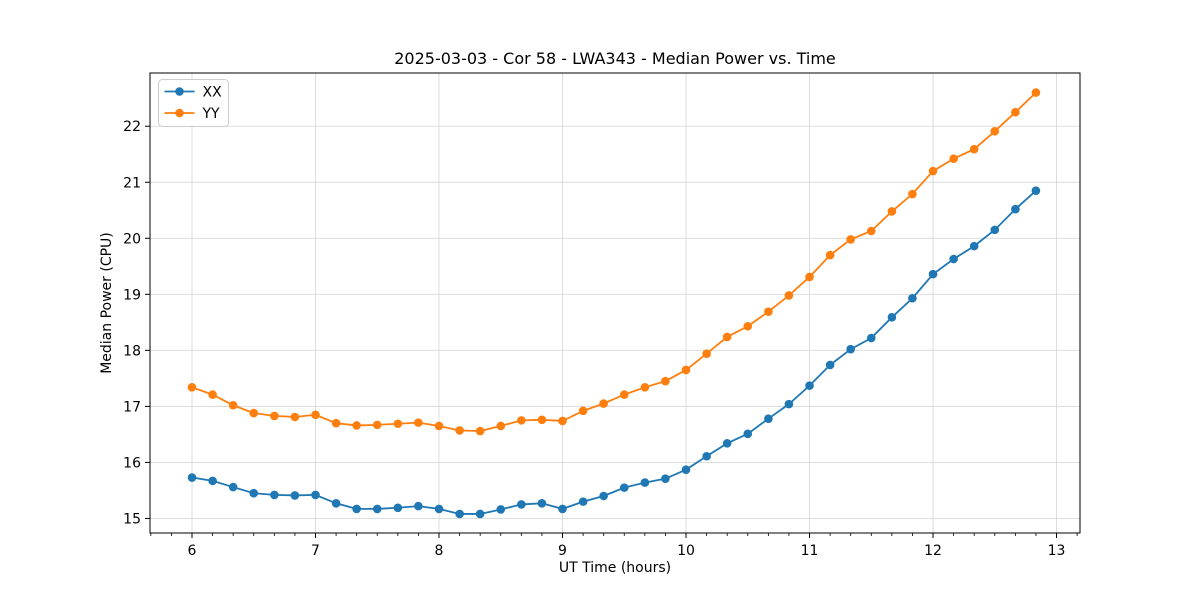 This screenshot has height=604, width=1200. What do you see at coordinates (810, 551) in the screenshot?
I see `x-tick-label: 11` at bounding box center [810, 551].